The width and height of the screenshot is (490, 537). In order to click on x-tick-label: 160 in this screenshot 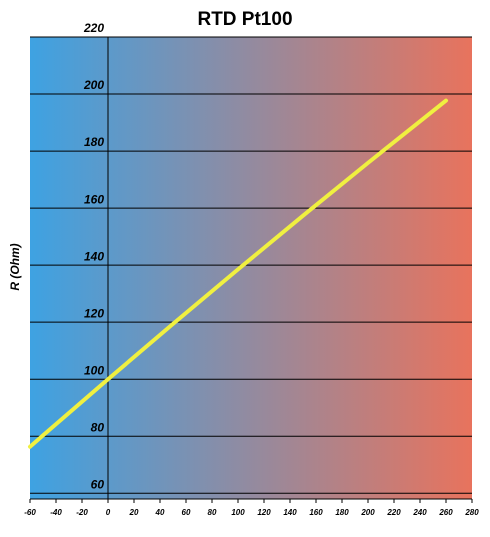, I will do `click(316, 512)`.